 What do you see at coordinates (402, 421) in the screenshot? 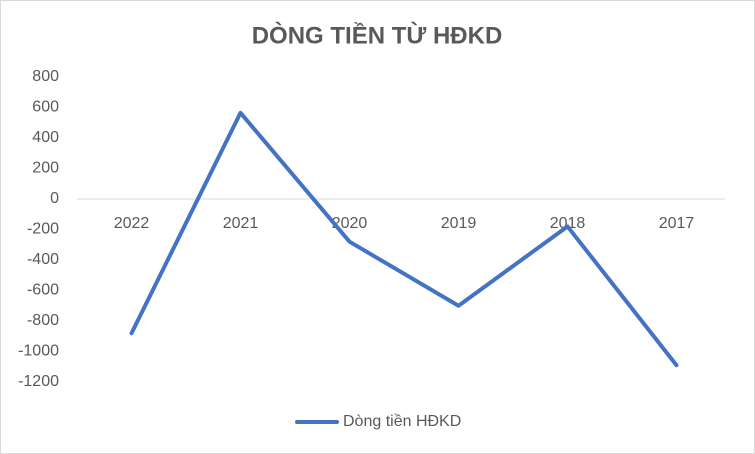
I see `legend-label: Dòng tiền HĐKD` at bounding box center [402, 421].